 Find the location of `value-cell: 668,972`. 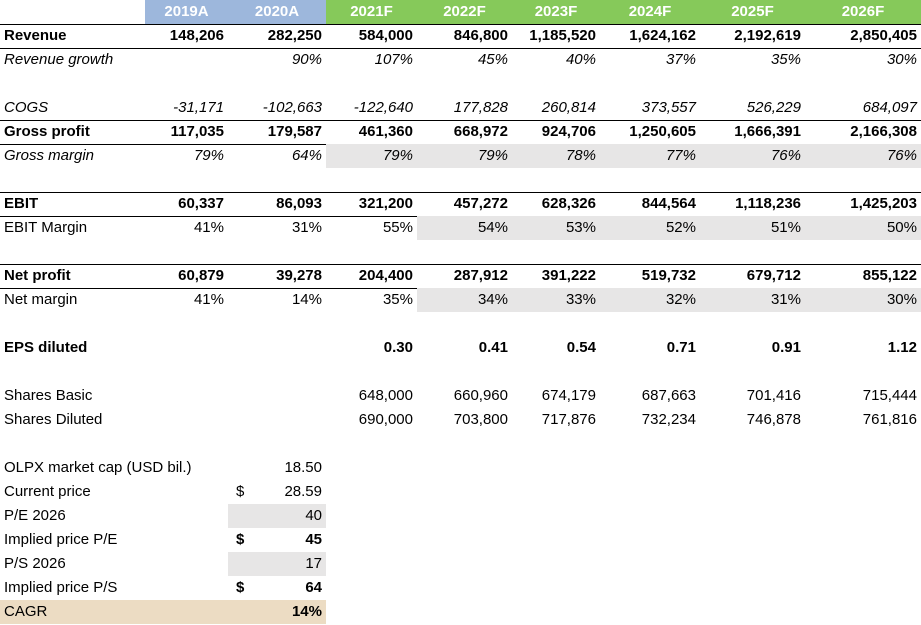

value-cell: 668,972 is located at coordinates (480, 131).